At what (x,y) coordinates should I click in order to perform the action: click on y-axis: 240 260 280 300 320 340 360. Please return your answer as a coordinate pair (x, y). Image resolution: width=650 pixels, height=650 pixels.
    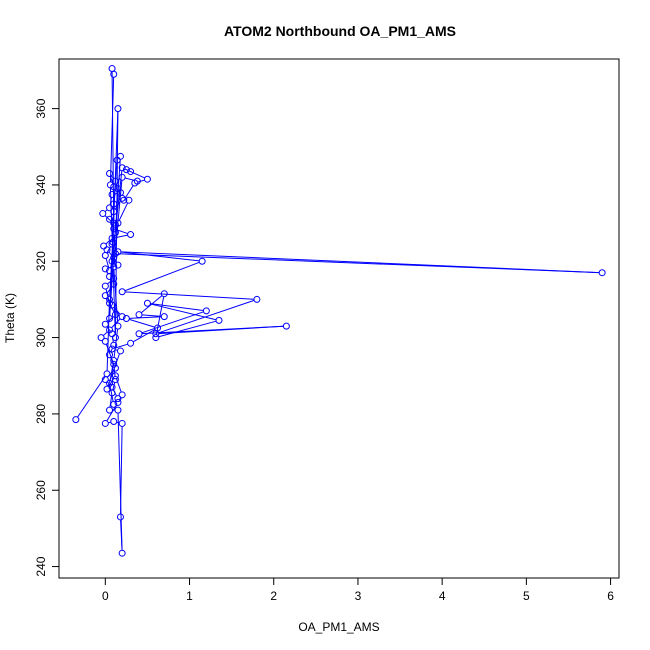
    Looking at the image, I should click on (47, 337).